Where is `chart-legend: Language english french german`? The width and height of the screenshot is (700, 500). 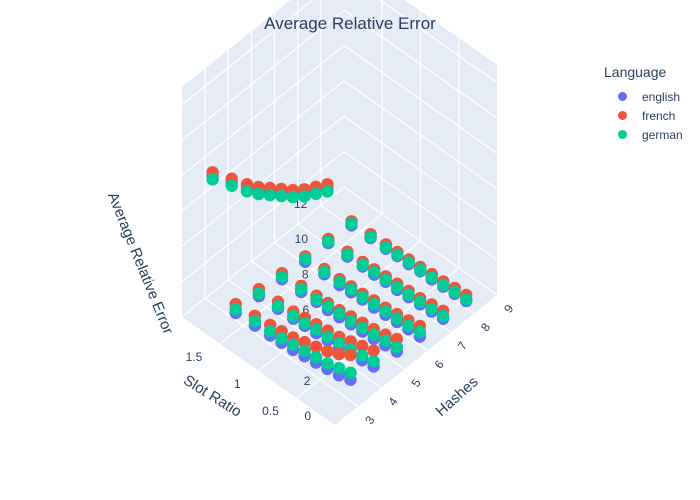 chart-legend: Language english french german is located at coordinates (643, 104).